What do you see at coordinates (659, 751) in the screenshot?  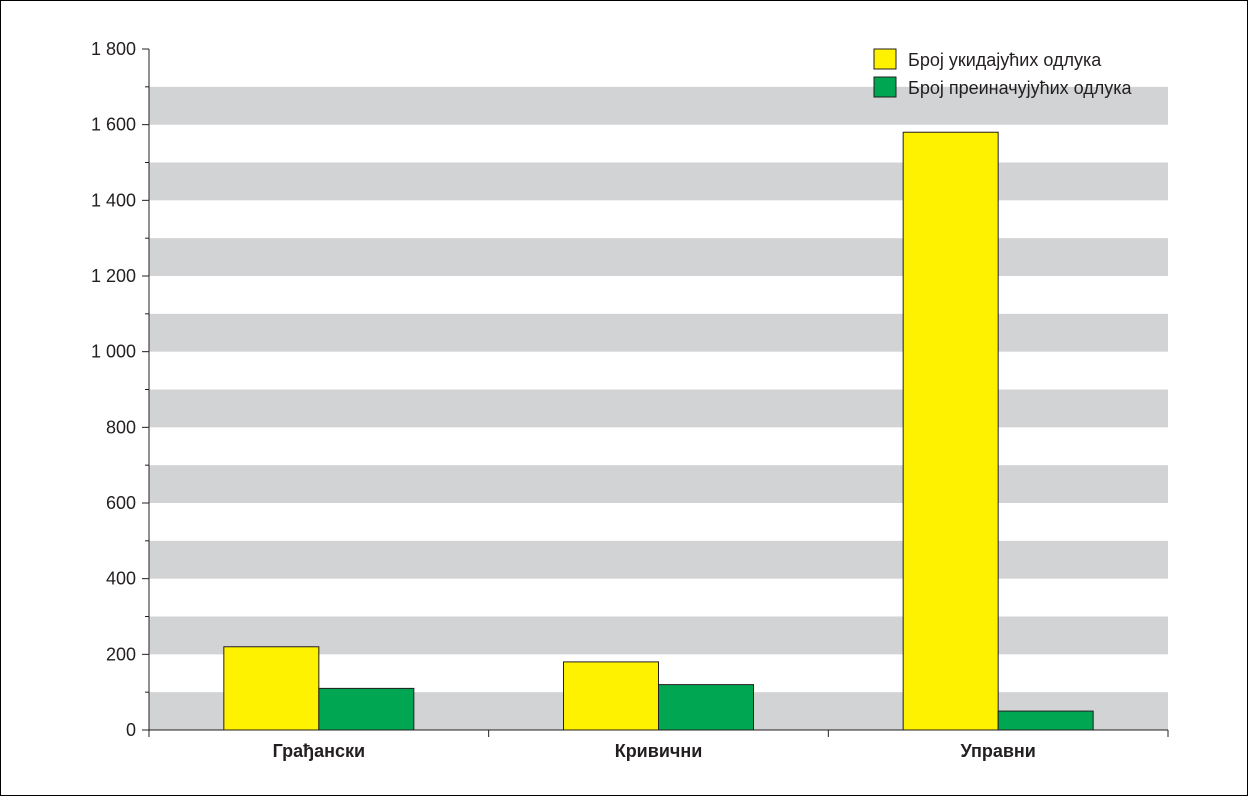 I see `x-category-label: Кривични` at bounding box center [659, 751].